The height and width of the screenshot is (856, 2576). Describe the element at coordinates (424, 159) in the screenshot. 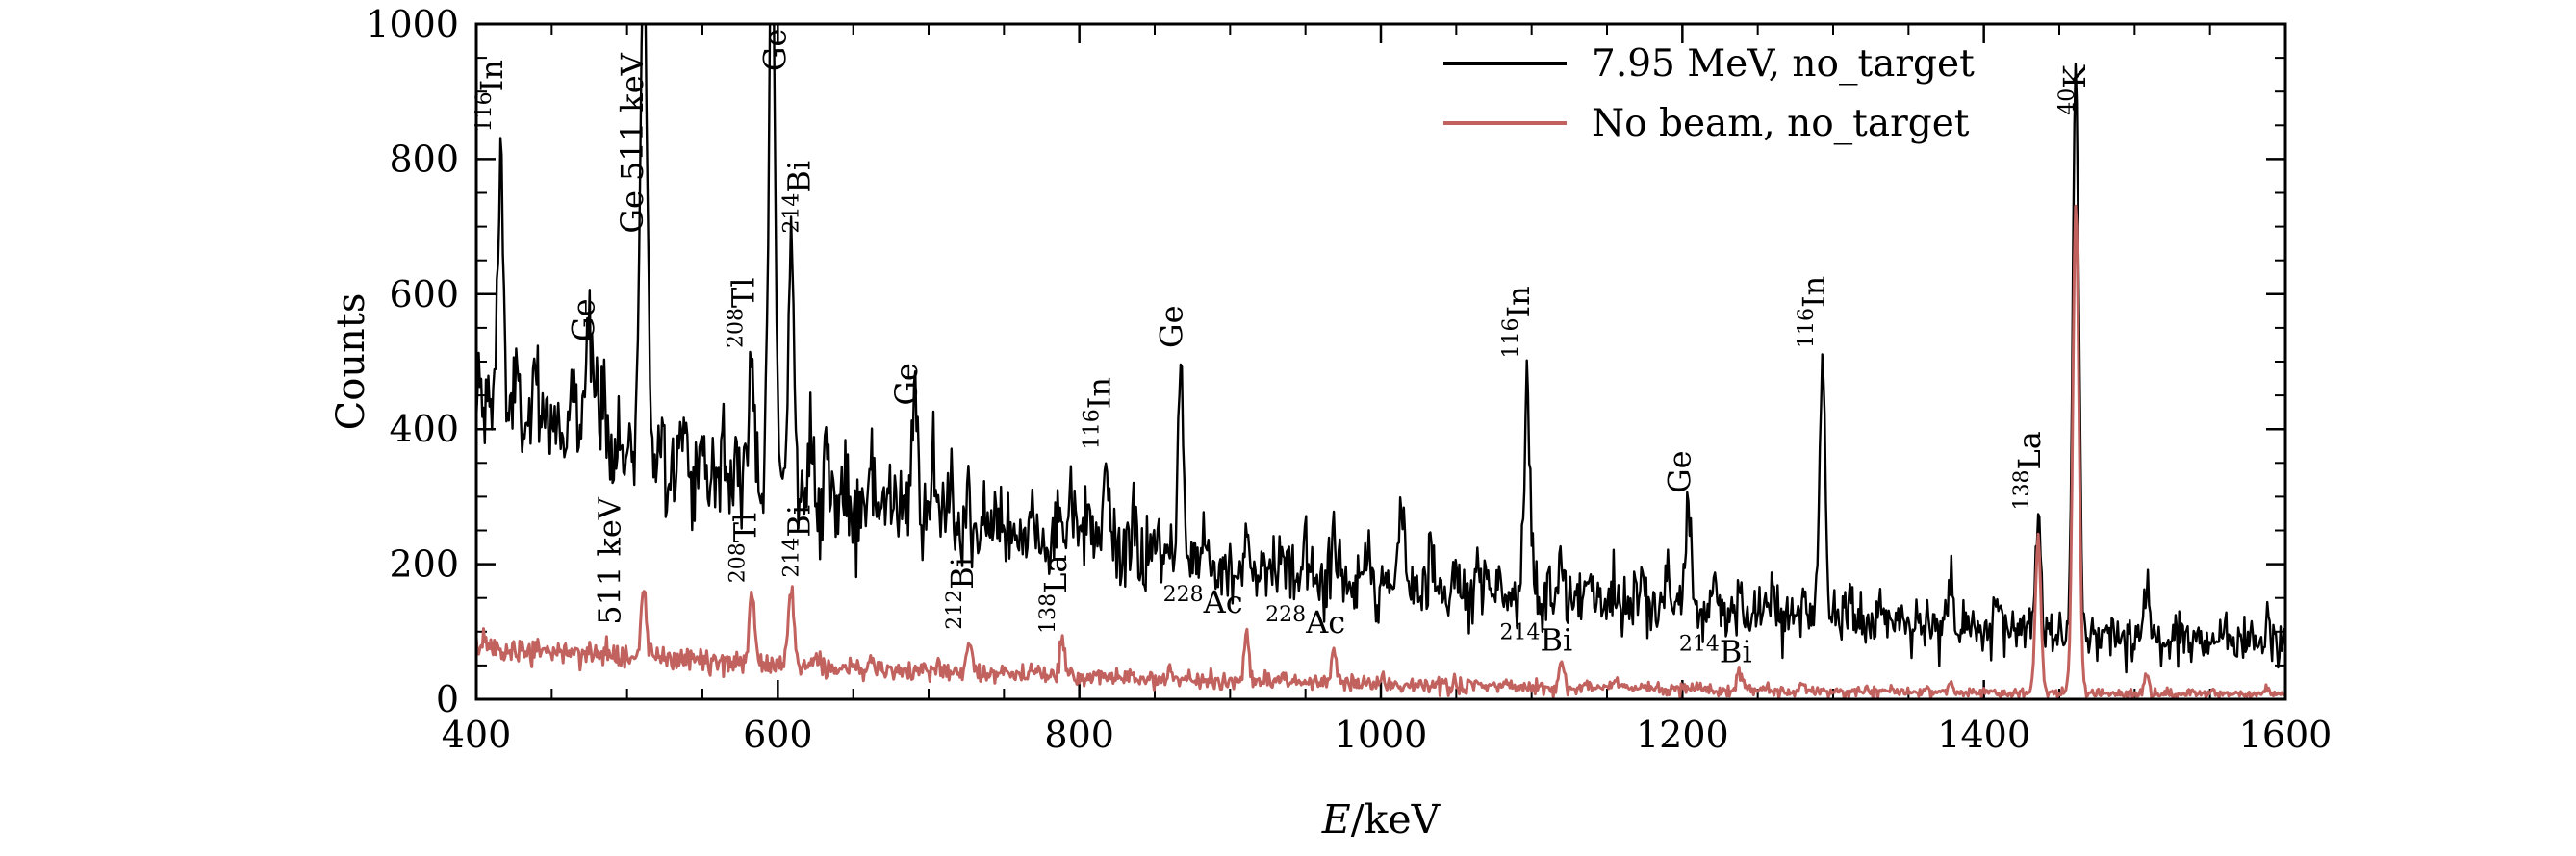

I see `y-tick-label: 800` at that location.